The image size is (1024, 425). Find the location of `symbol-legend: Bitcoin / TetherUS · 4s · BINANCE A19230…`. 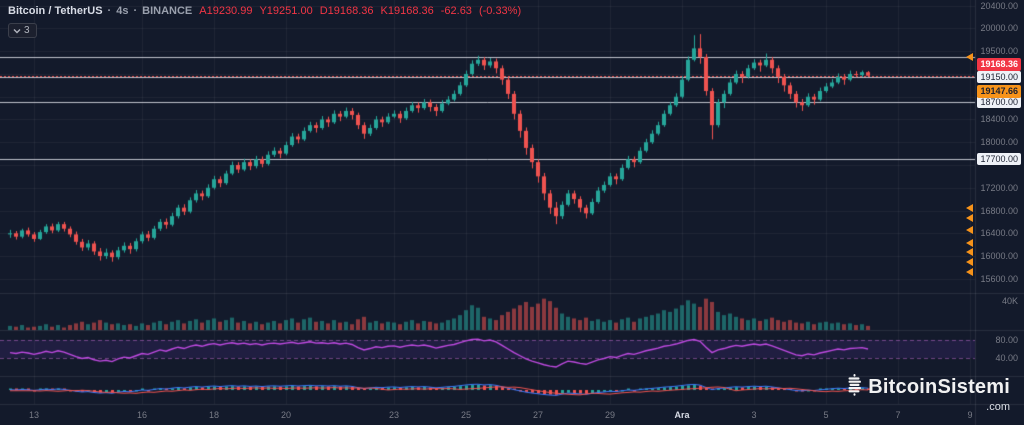

symbol-legend: Bitcoin / TetherUS · 4s · BINANCE A19230… is located at coordinates (264, 11).